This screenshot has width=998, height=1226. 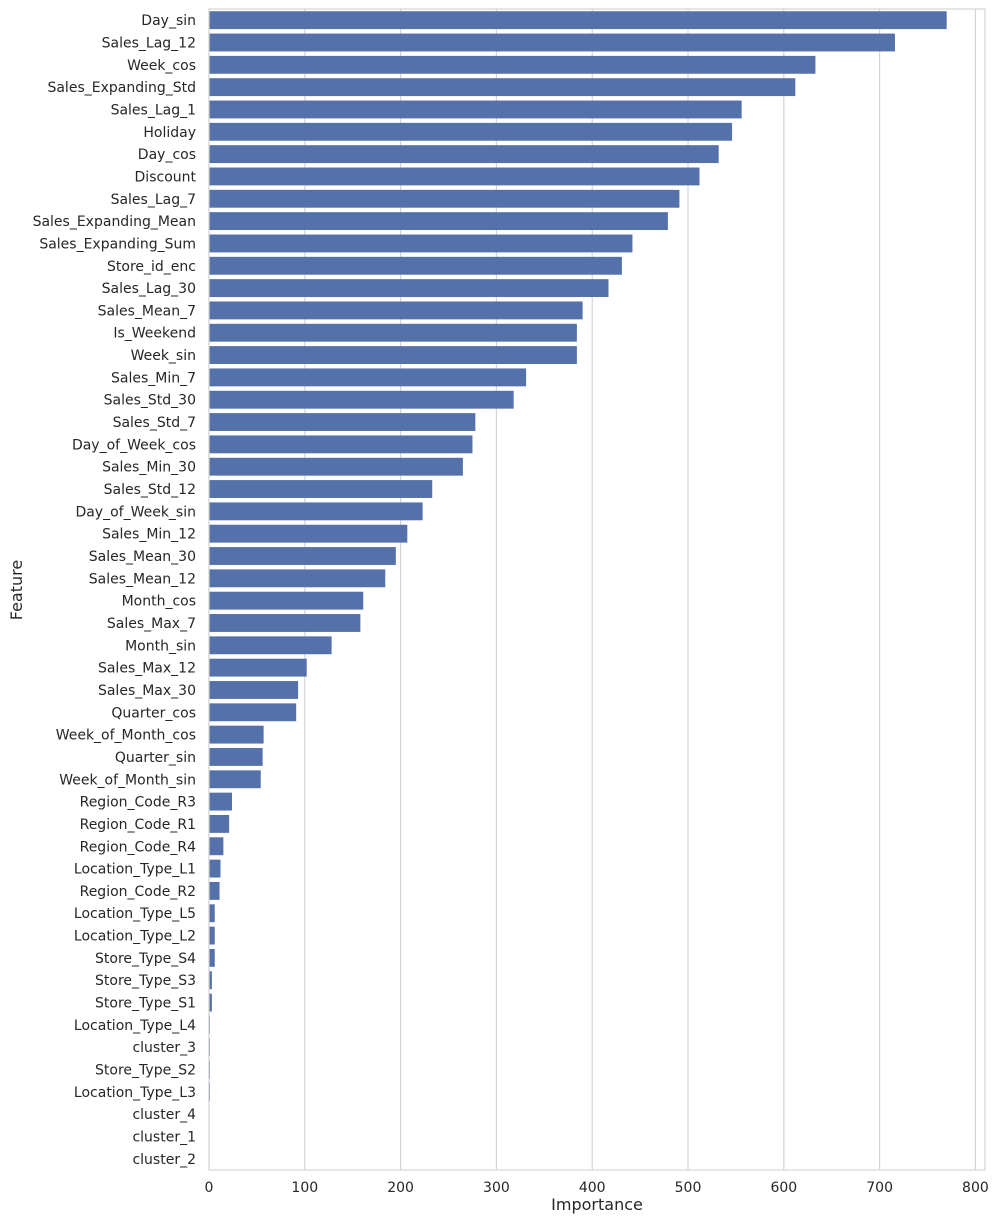 What do you see at coordinates (154, 334) in the screenshot?
I see `y-tick-label: Is_Weekend` at bounding box center [154, 334].